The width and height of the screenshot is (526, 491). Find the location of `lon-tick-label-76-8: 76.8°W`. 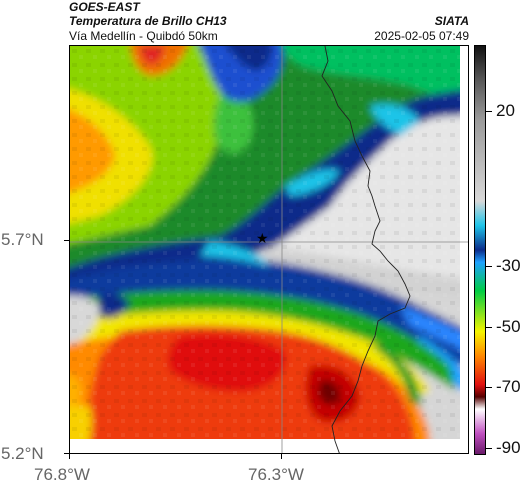

lon-tick-label-76-8: 76.8°W is located at coordinates (62, 474).